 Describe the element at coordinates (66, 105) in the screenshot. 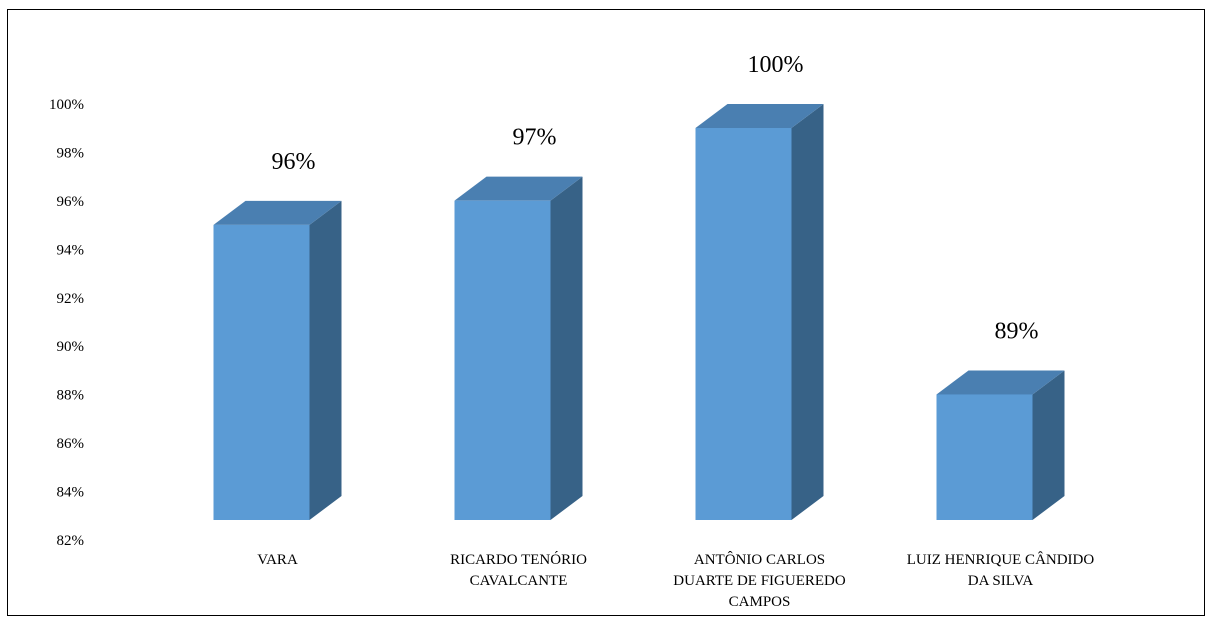

I see `y-tick-label: 100%` at that location.